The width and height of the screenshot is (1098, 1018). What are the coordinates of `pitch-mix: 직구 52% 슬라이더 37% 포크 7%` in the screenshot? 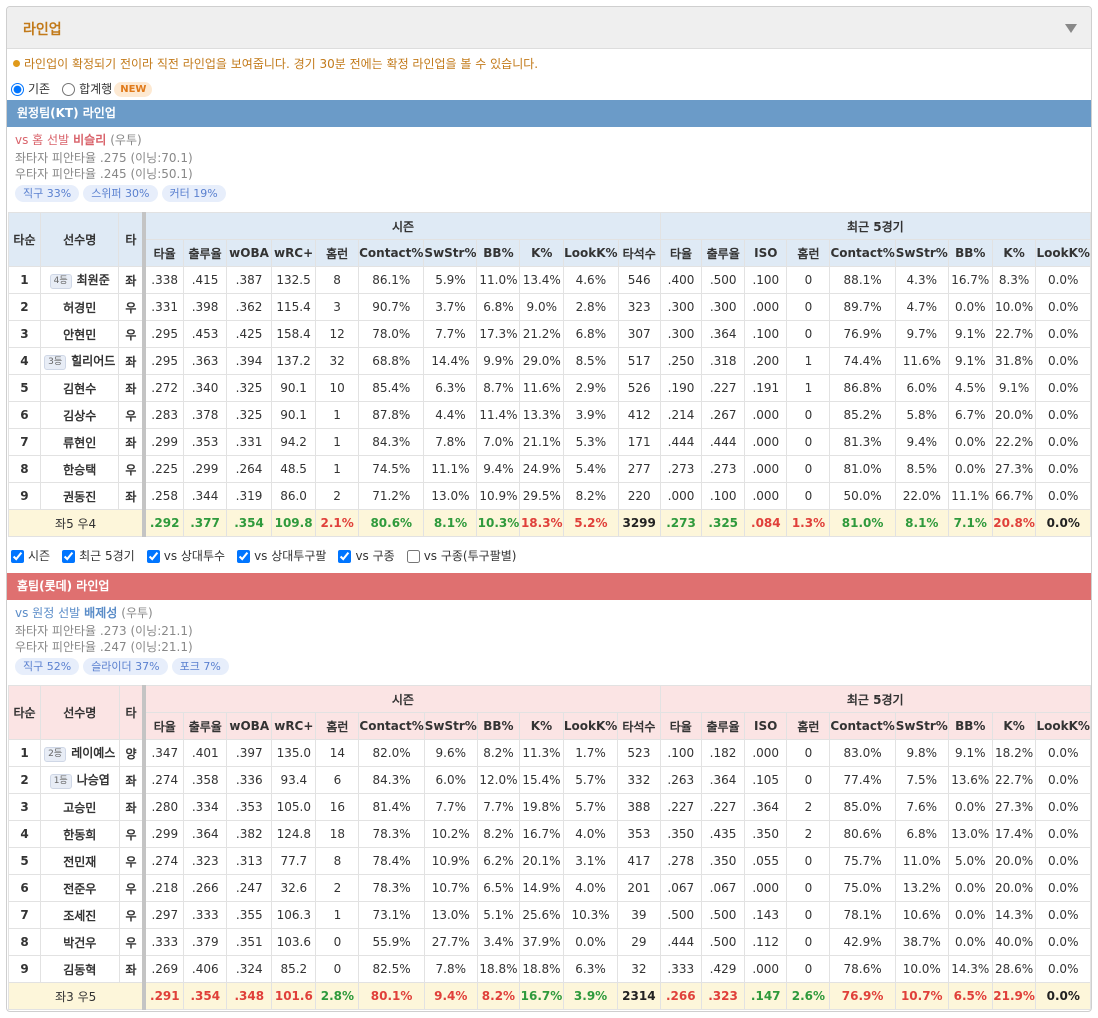 It's located at (549, 667).